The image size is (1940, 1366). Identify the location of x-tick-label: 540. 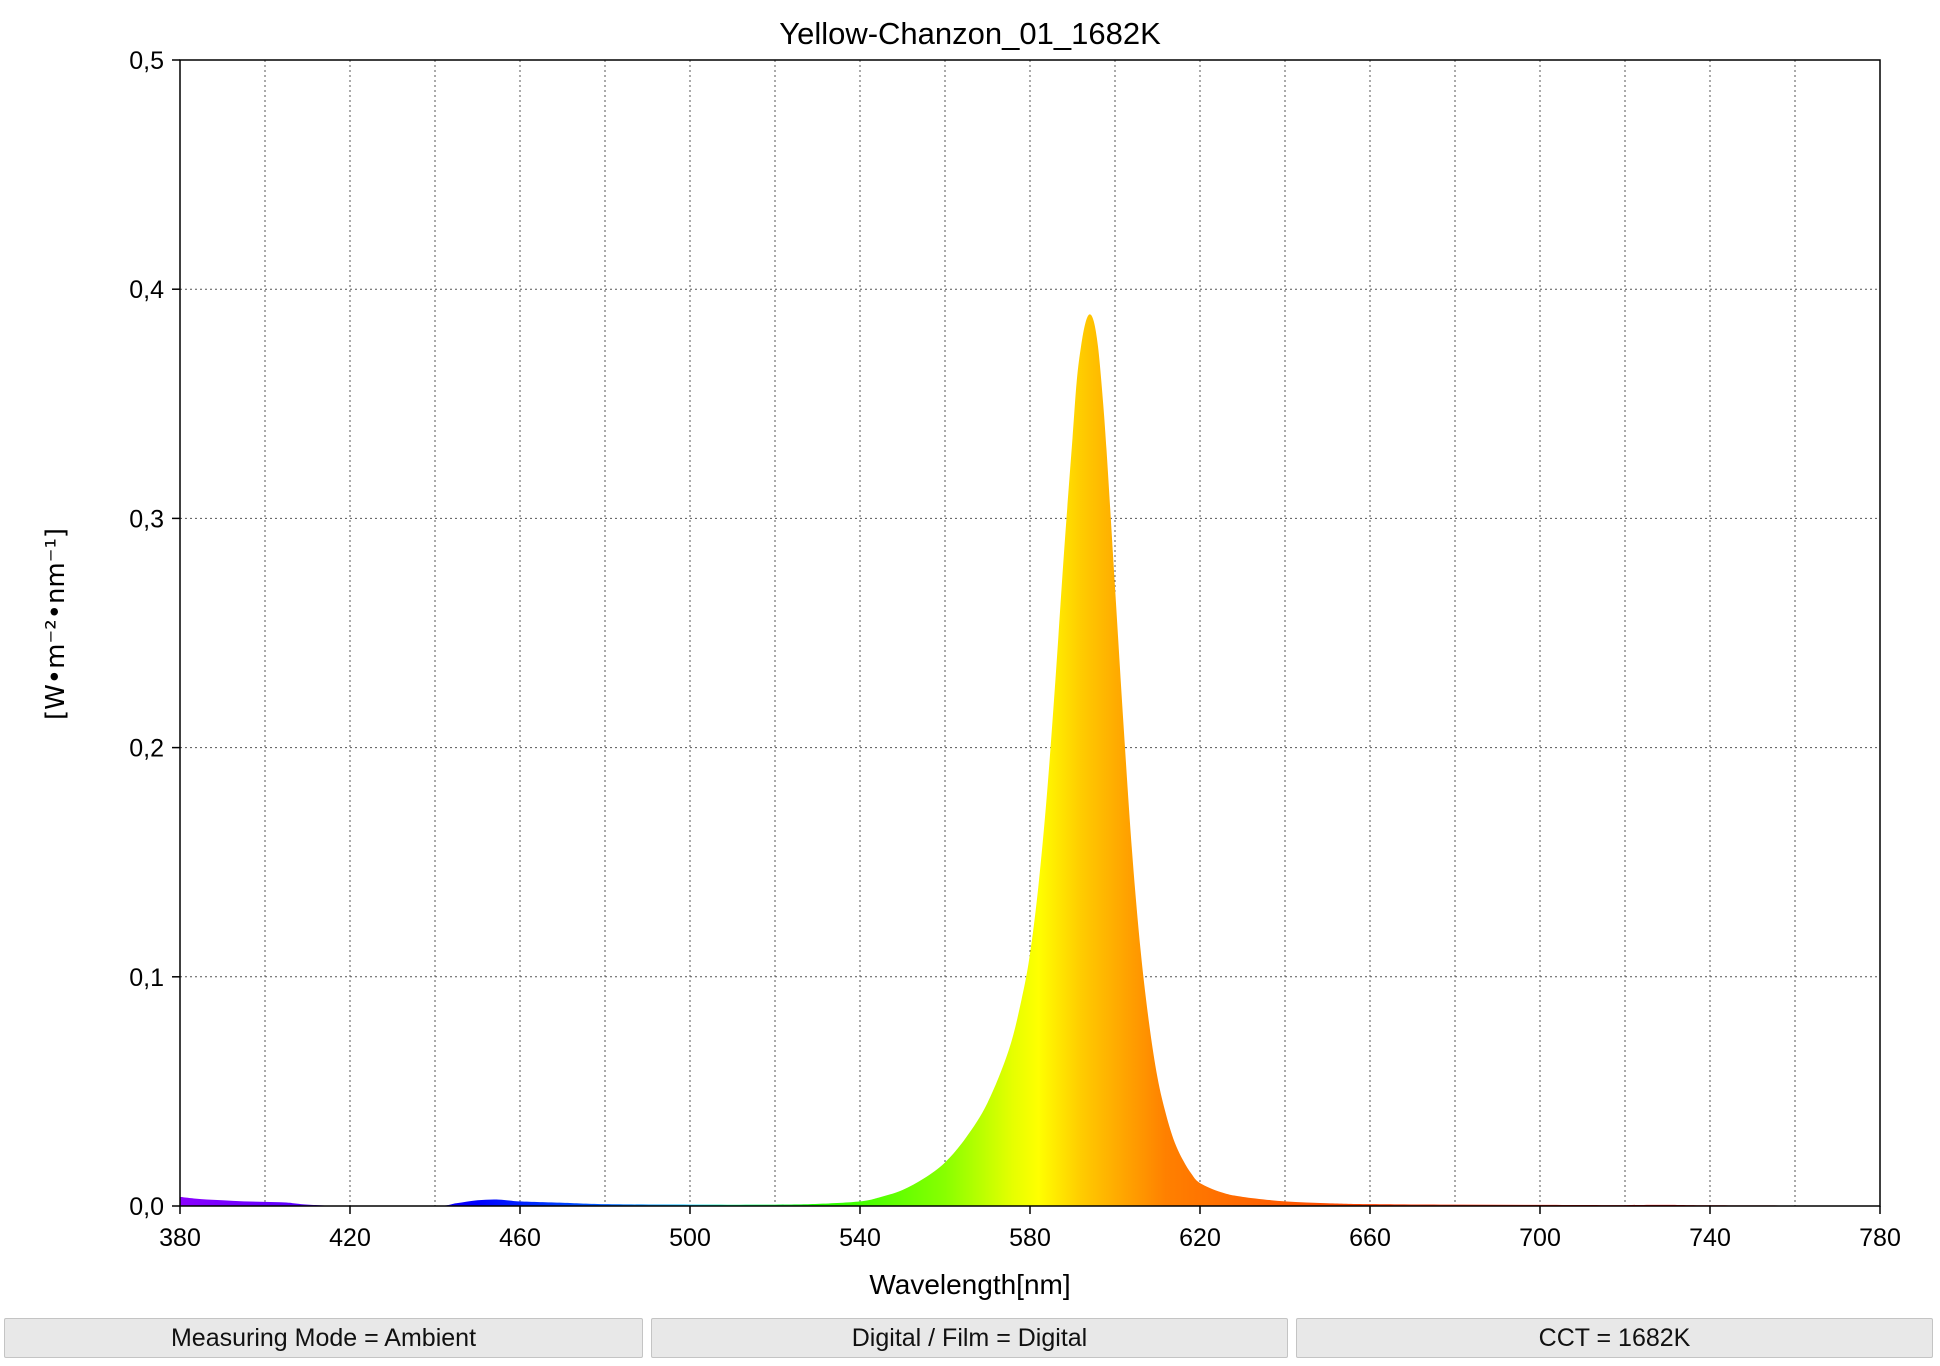
(860, 1238).